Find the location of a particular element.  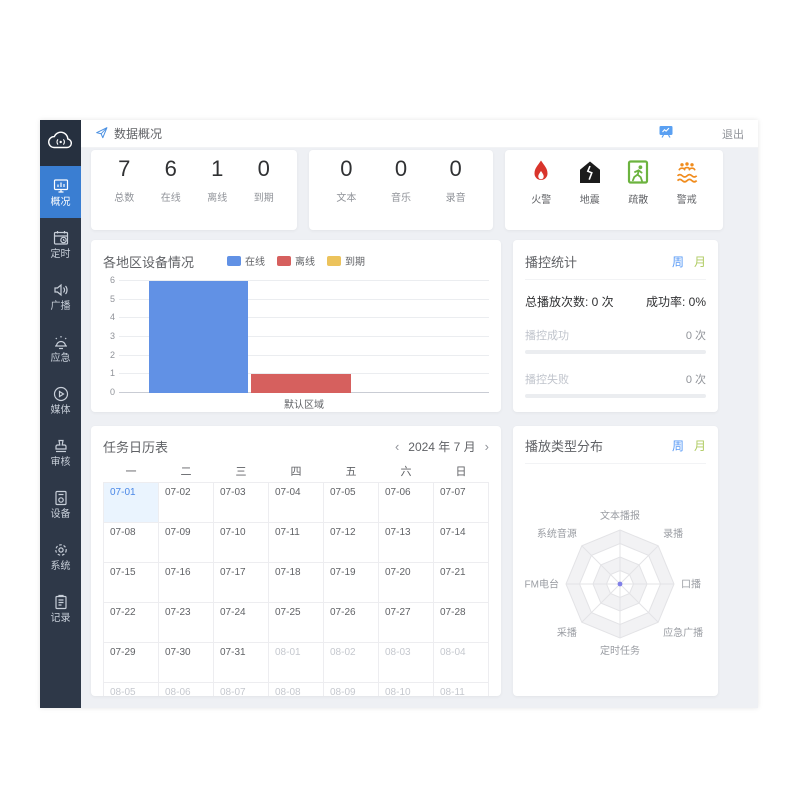

calendar-cell-07-15: 07-15 is located at coordinates (131, 582).